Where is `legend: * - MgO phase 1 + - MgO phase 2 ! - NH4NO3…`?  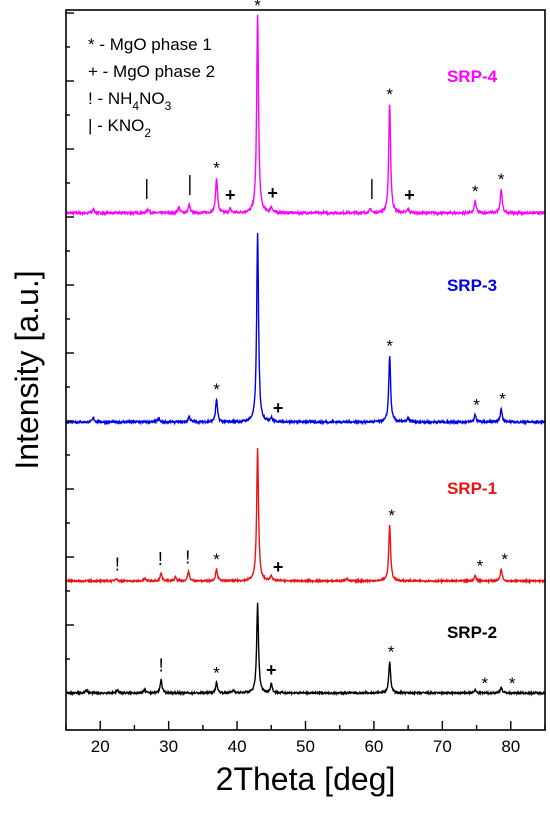 legend: * - MgO phase 1 + - MgO phase 2 ! - NH4NO3… is located at coordinates (151, 87).